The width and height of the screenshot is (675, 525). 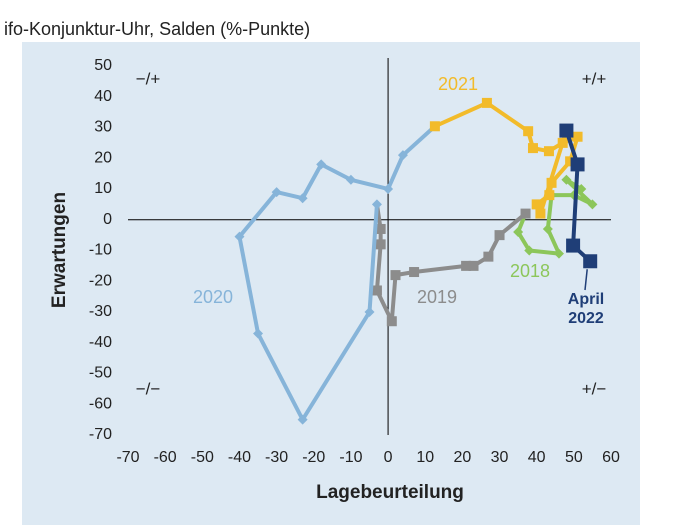 What do you see at coordinates (530, 271) in the screenshot?
I see `series-label: 2018` at bounding box center [530, 271].